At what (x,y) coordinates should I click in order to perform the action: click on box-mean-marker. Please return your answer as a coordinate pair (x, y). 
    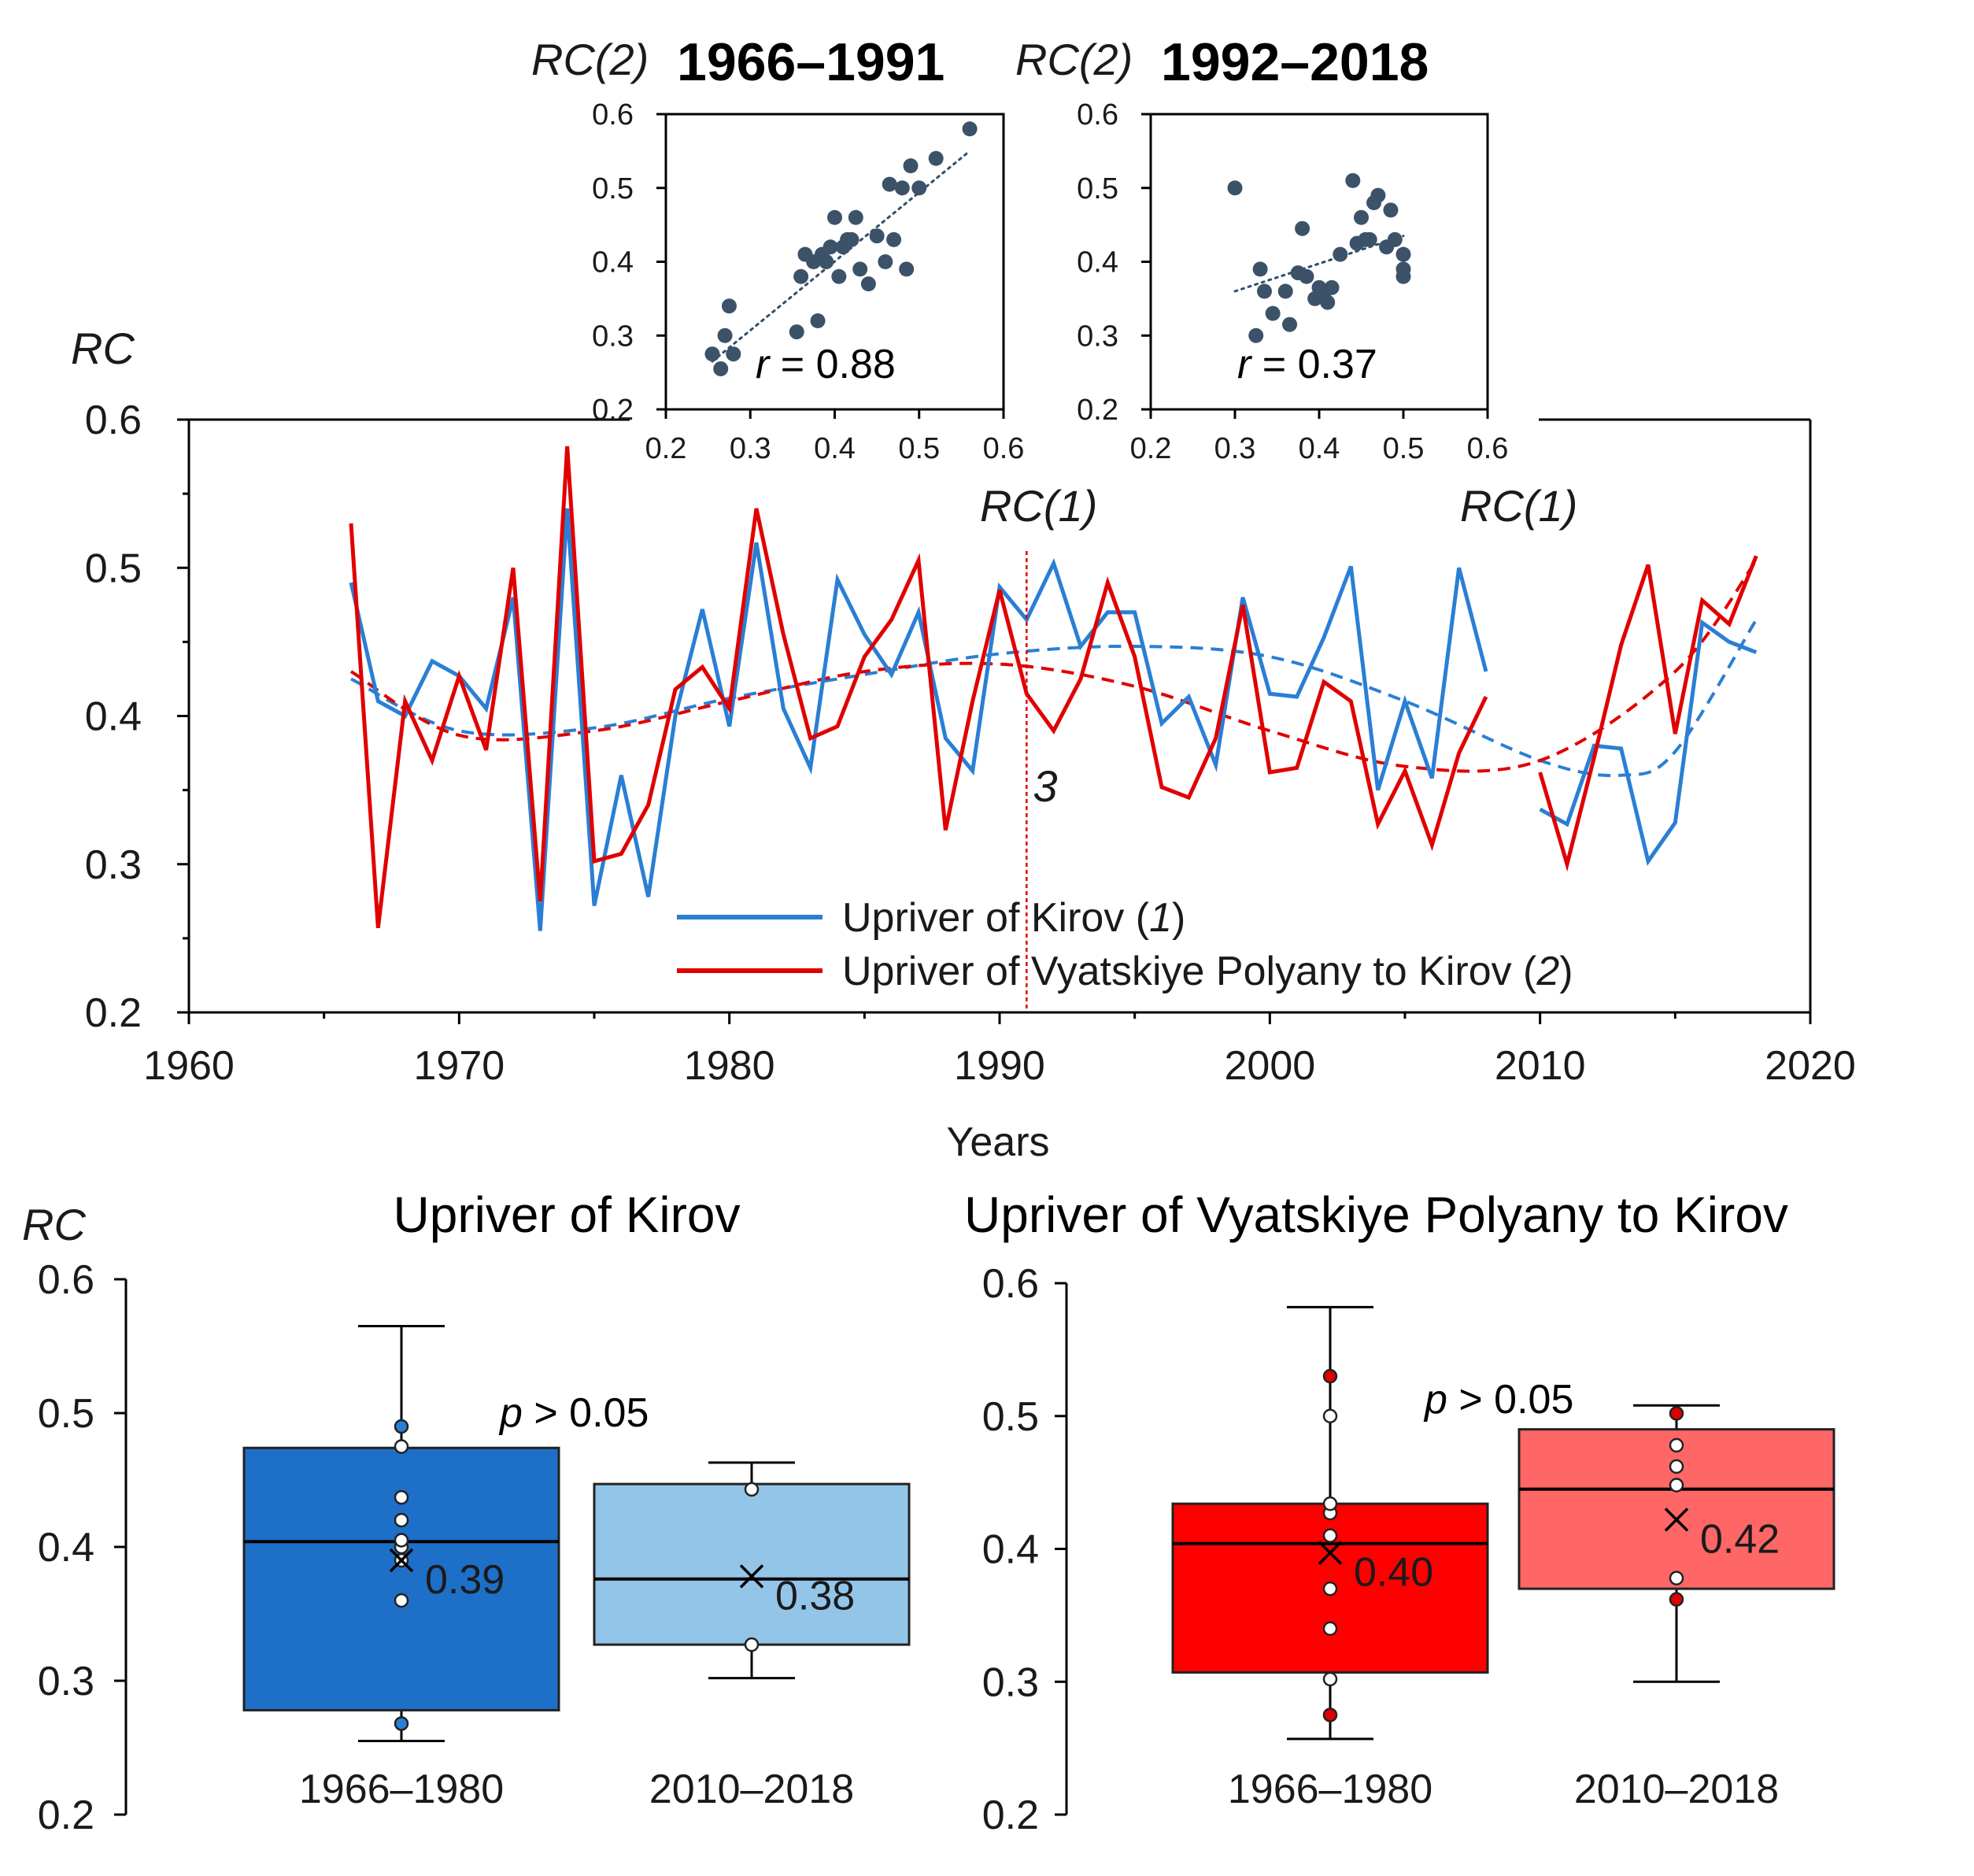
    Looking at the image, I should click on (1330, 1553).